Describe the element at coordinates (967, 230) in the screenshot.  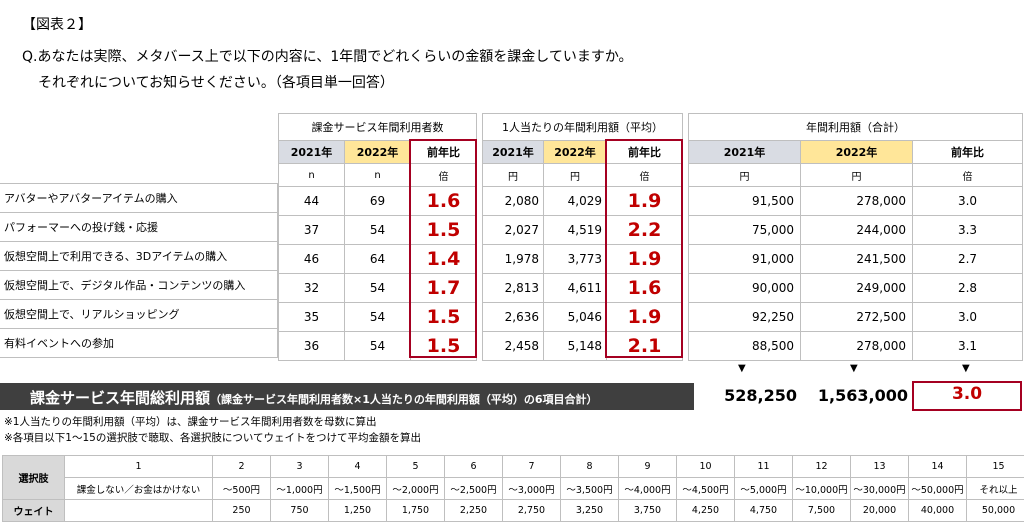
I see `cell-tr: 3.3` at that location.